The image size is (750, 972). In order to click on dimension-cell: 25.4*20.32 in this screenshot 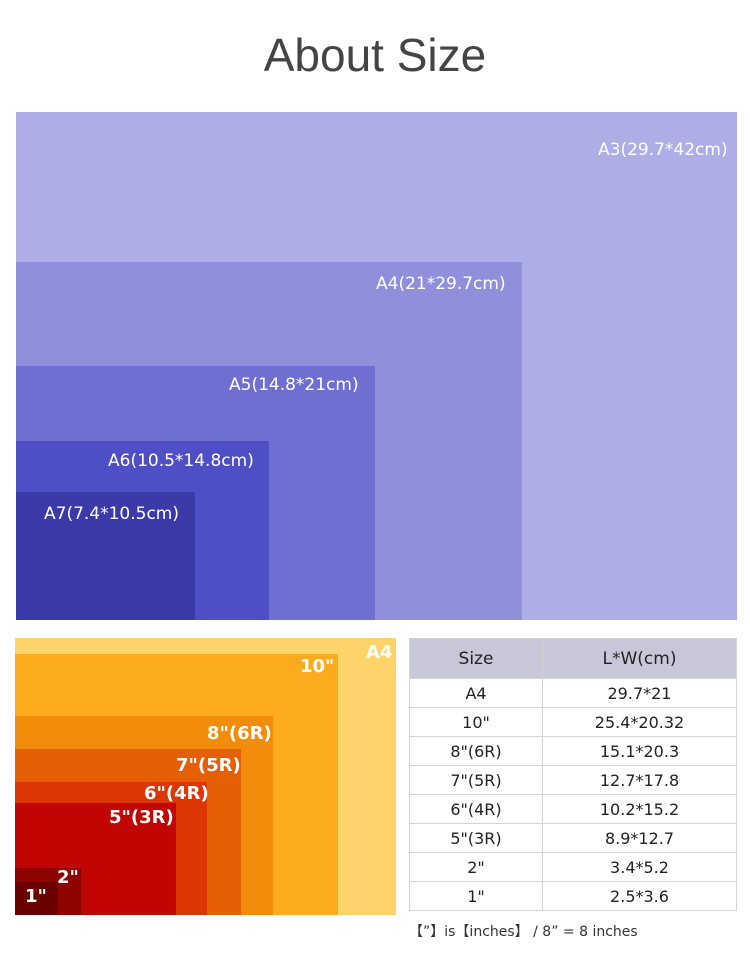, I will do `click(639, 722)`.